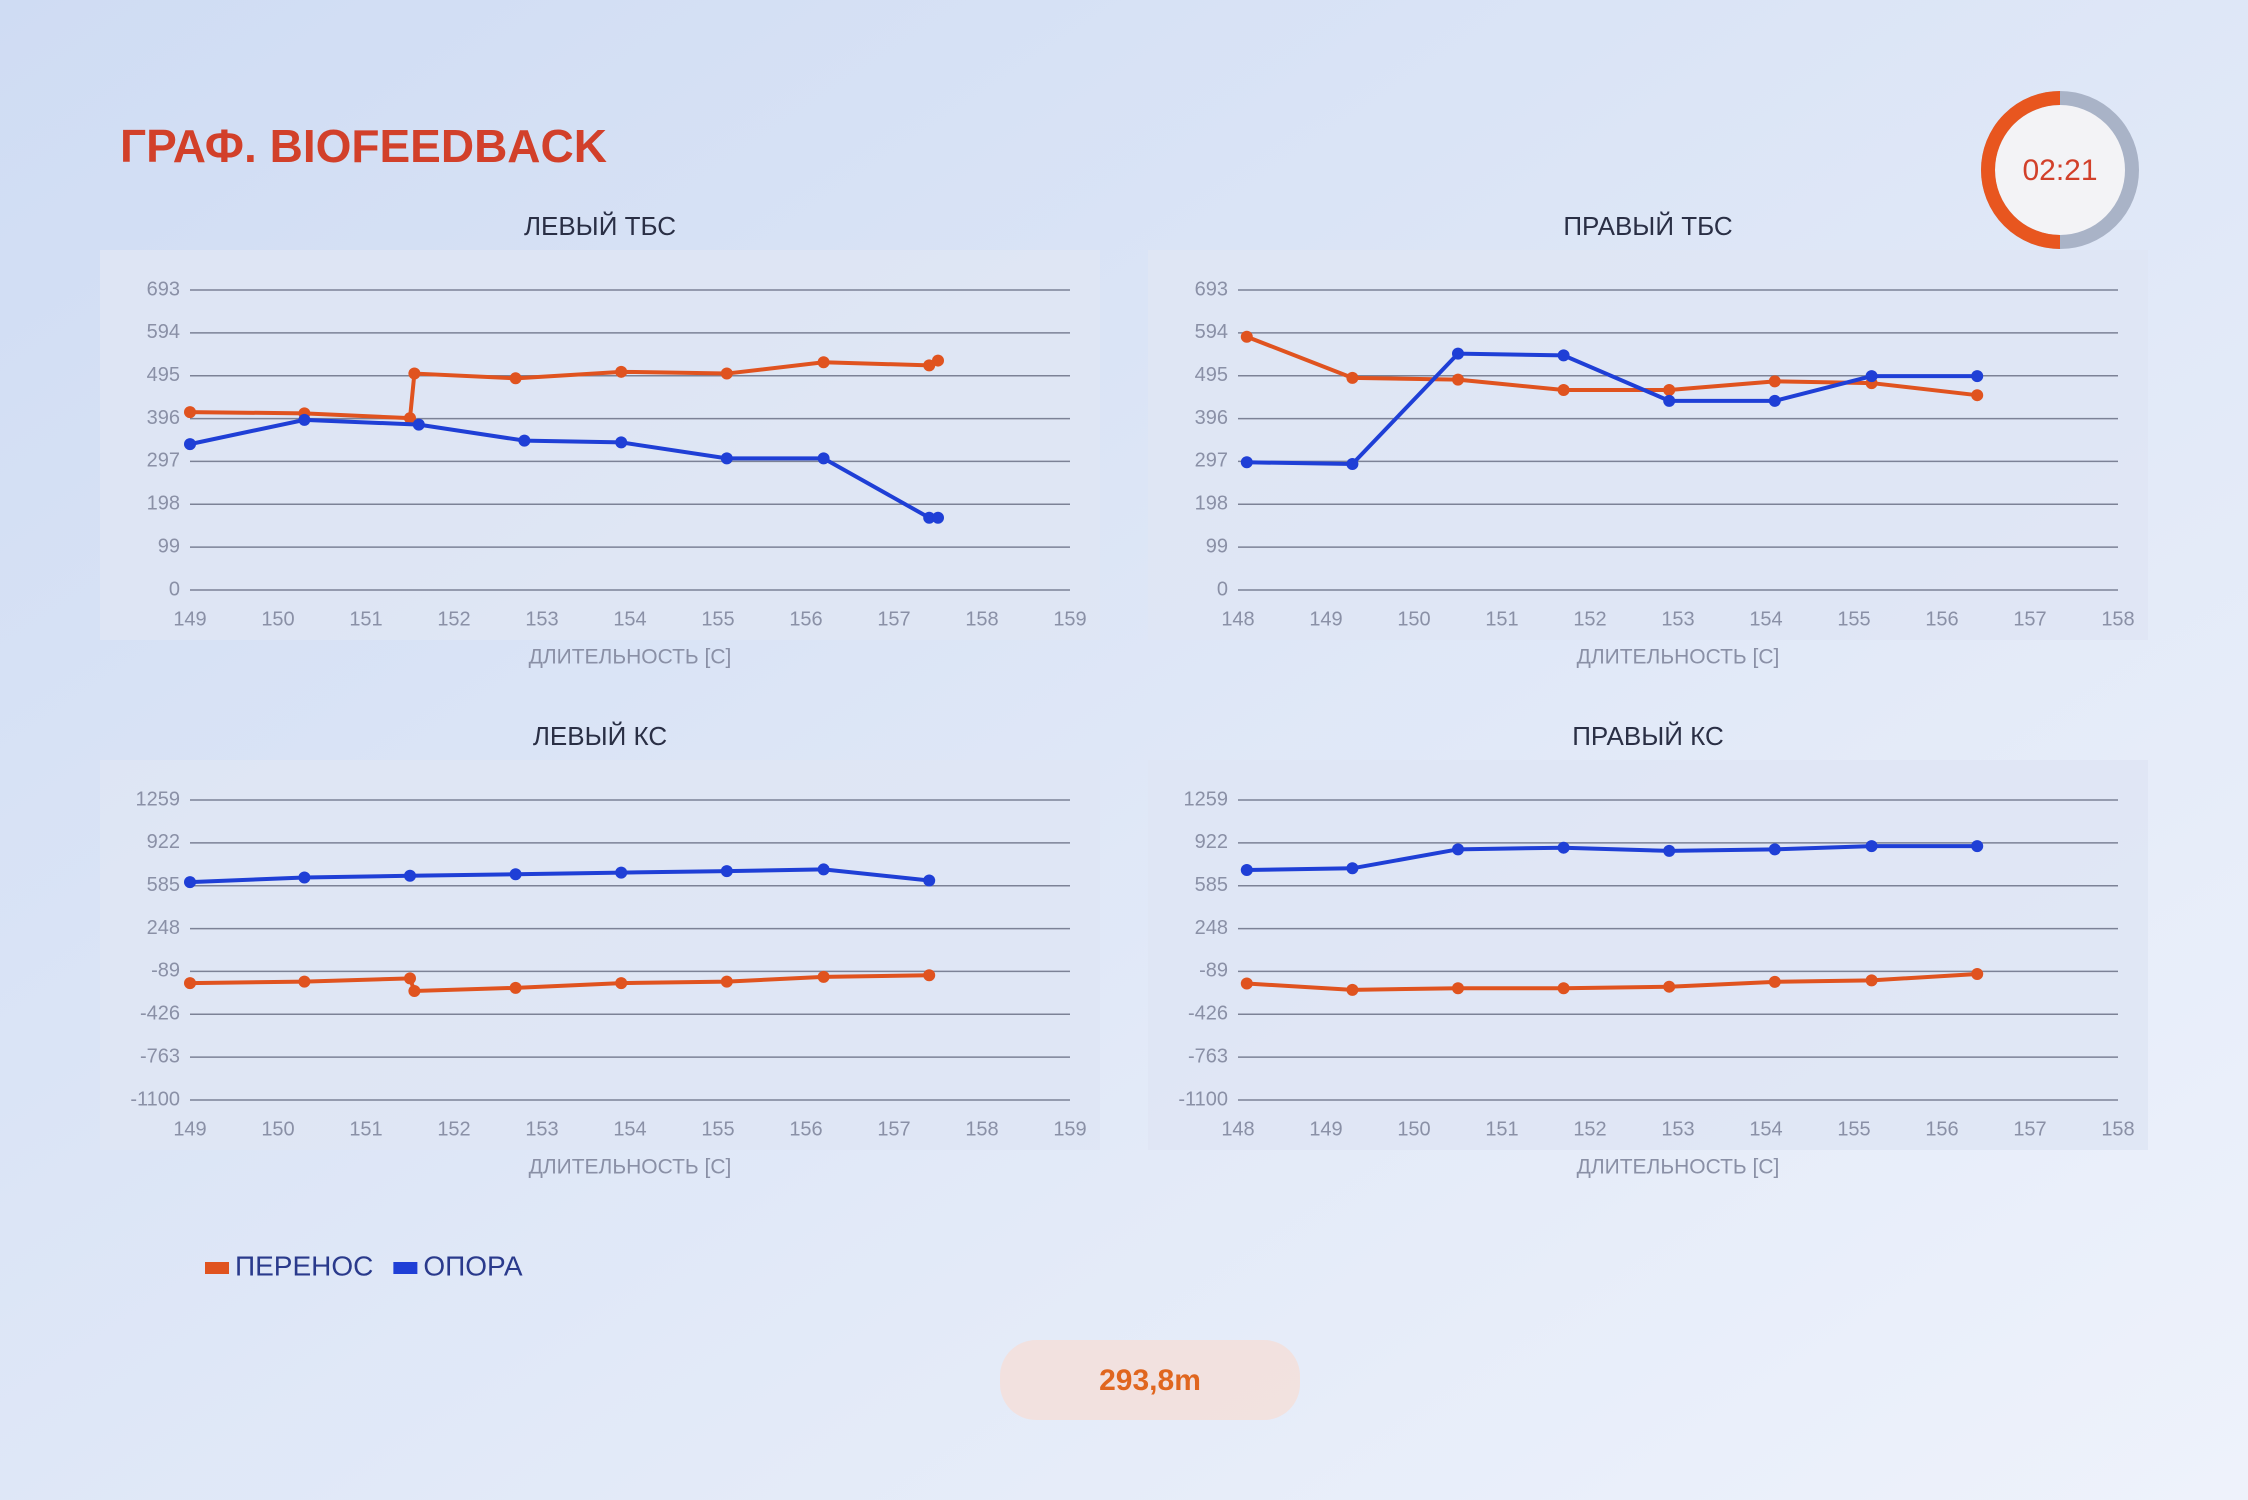 The height and width of the screenshot is (1500, 2248). What do you see at coordinates (169, 546) in the screenshot?
I see `y-tick-label: 99` at bounding box center [169, 546].